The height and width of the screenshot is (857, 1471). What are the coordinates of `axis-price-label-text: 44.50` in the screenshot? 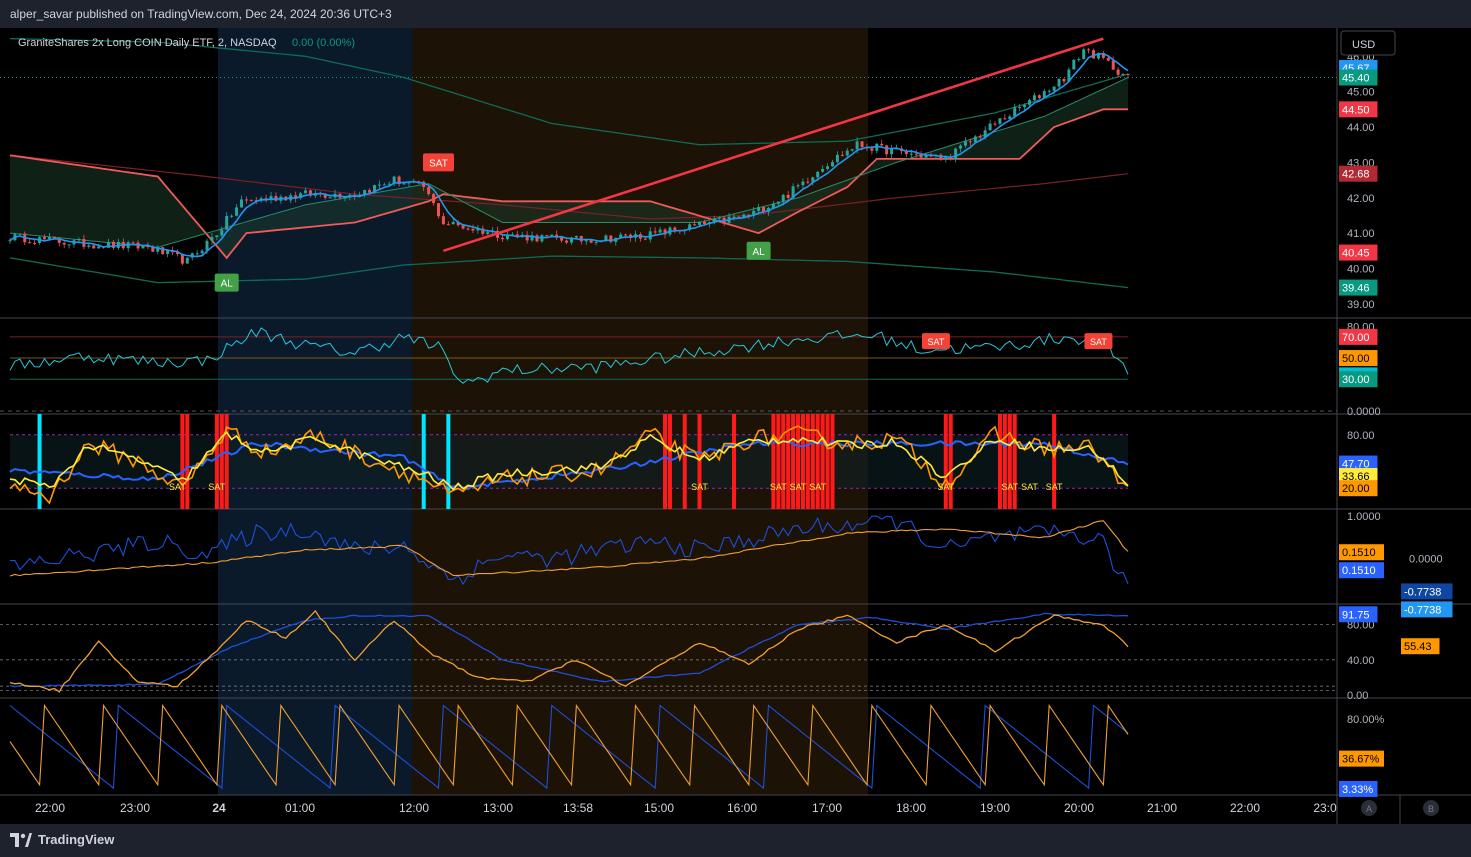 It's located at (1356, 110).